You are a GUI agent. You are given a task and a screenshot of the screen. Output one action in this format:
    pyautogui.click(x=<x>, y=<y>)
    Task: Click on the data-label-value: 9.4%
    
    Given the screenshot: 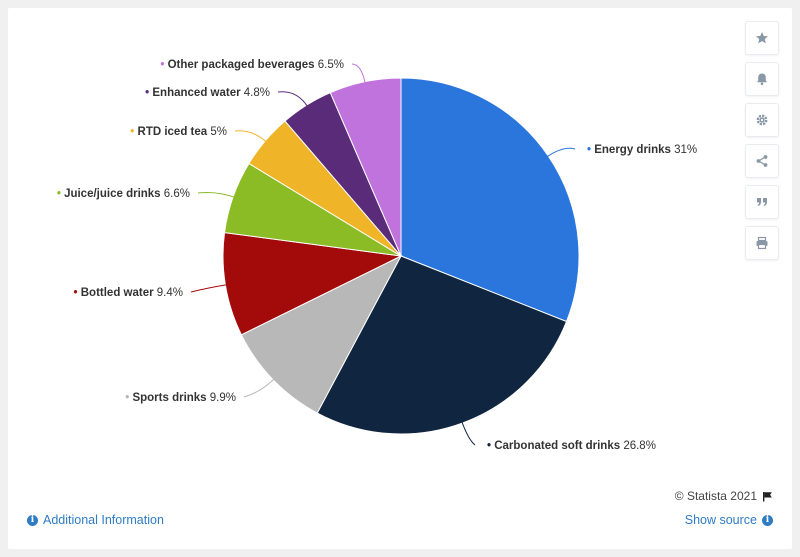 What is the action you would take?
    pyautogui.click(x=170, y=293)
    